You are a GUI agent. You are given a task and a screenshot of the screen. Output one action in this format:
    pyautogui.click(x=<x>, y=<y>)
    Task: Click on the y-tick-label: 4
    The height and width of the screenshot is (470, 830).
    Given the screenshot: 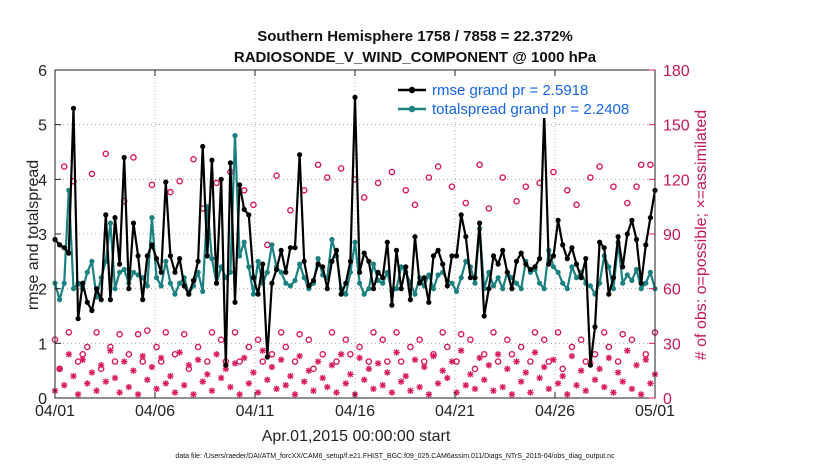 What is the action you would take?
    pyautogui.click(x=42, y=180)
    